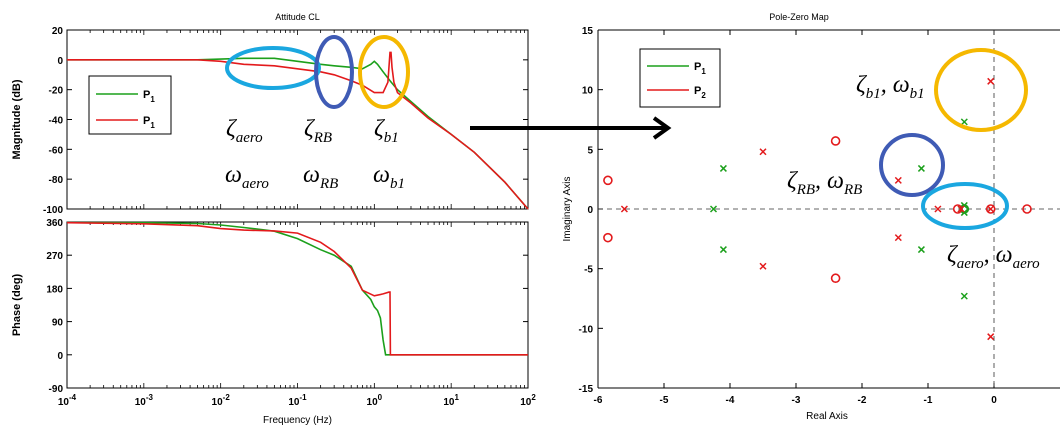 The image size is (1060, 429). I want to click on y-tick-label: -100, so click(53, 210).